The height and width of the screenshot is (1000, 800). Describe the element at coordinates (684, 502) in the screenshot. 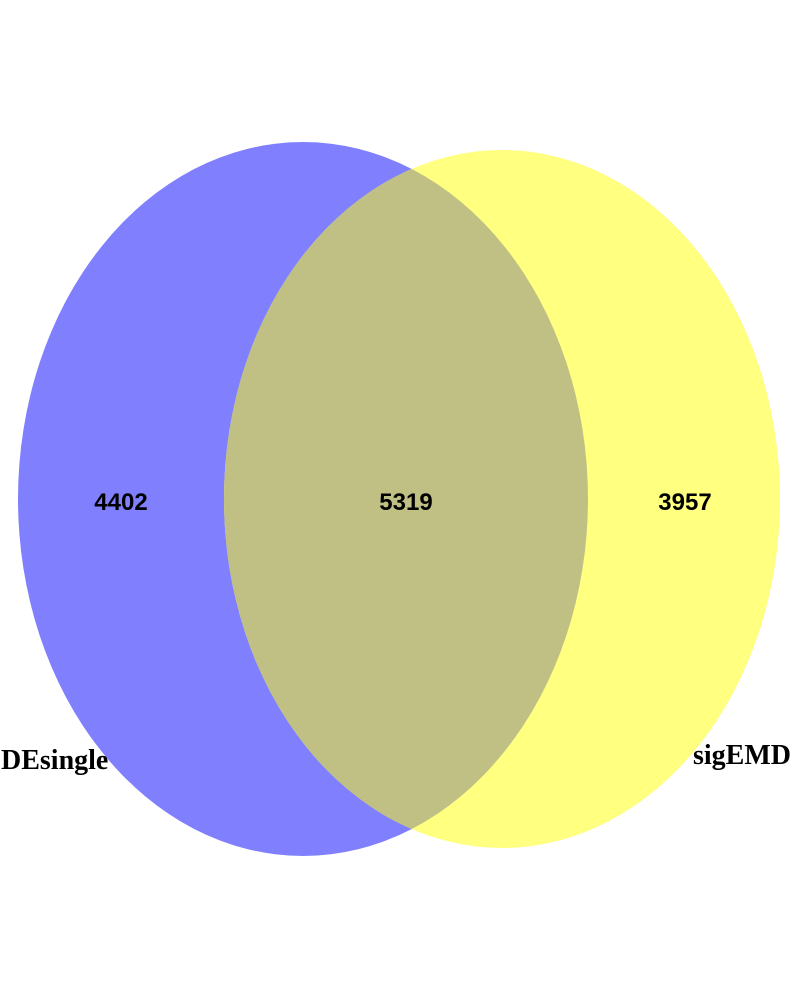

I see `count-sigemd-only: 3957` at that location.